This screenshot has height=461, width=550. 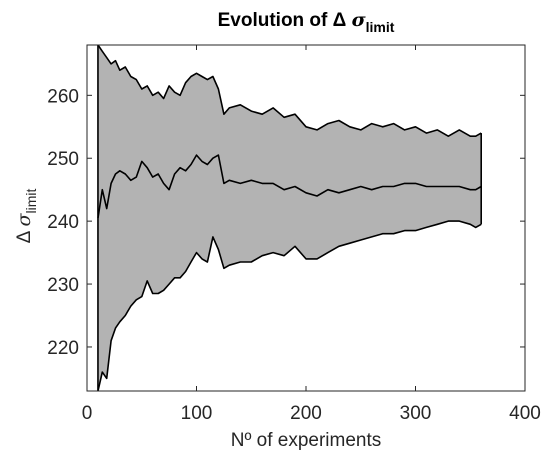 I want to click on x-tick-label: 0, so click(x=87, y=413).